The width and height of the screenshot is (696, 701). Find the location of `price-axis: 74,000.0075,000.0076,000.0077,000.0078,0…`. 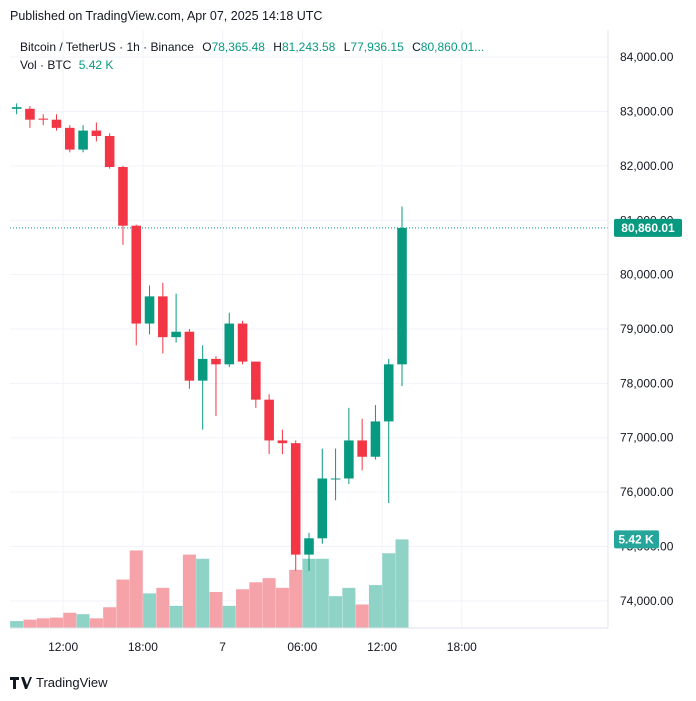

price-axis: 74,000.0075,000.0076,000.0077,000.0078,0… is located at coordinates (647, 329).